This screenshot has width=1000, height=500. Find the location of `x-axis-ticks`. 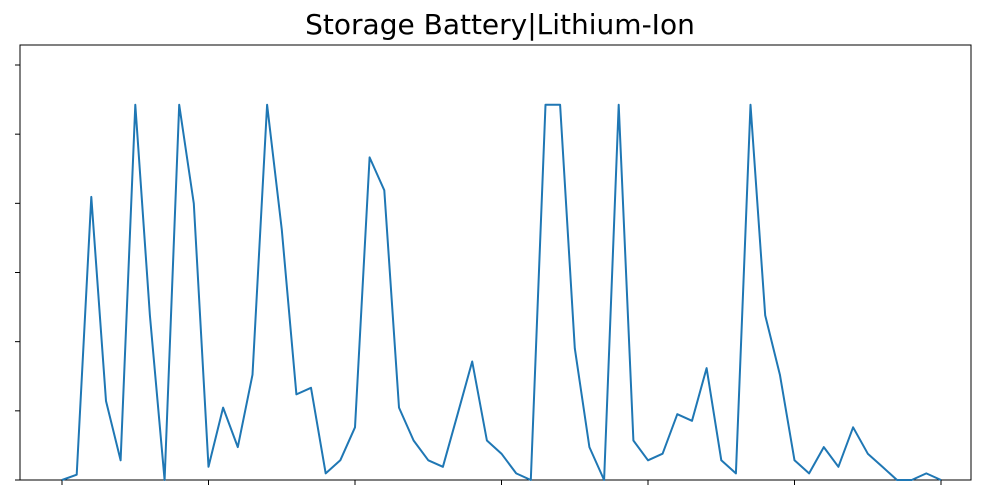

x-axis-ticks is located at coordinates (501, 482).